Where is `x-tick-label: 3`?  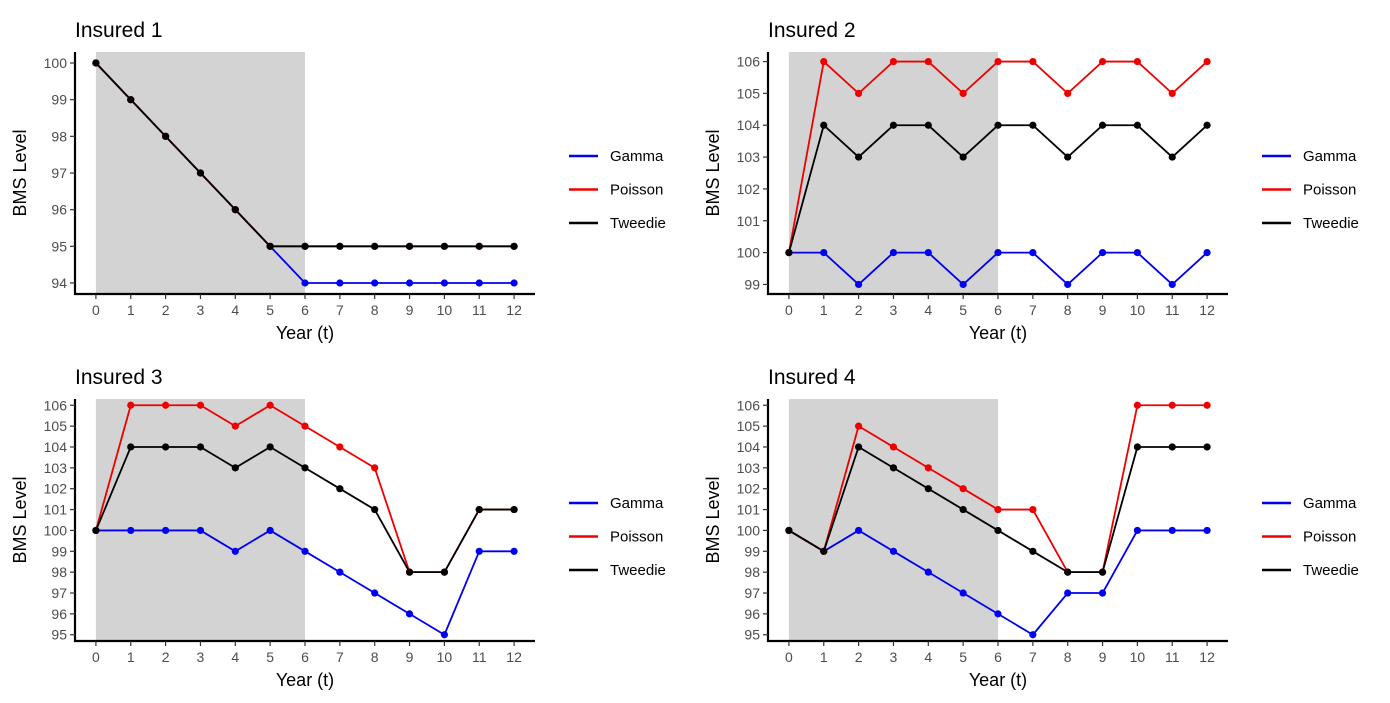 x-tick-label: 3 is located at coordinates (894, 657).